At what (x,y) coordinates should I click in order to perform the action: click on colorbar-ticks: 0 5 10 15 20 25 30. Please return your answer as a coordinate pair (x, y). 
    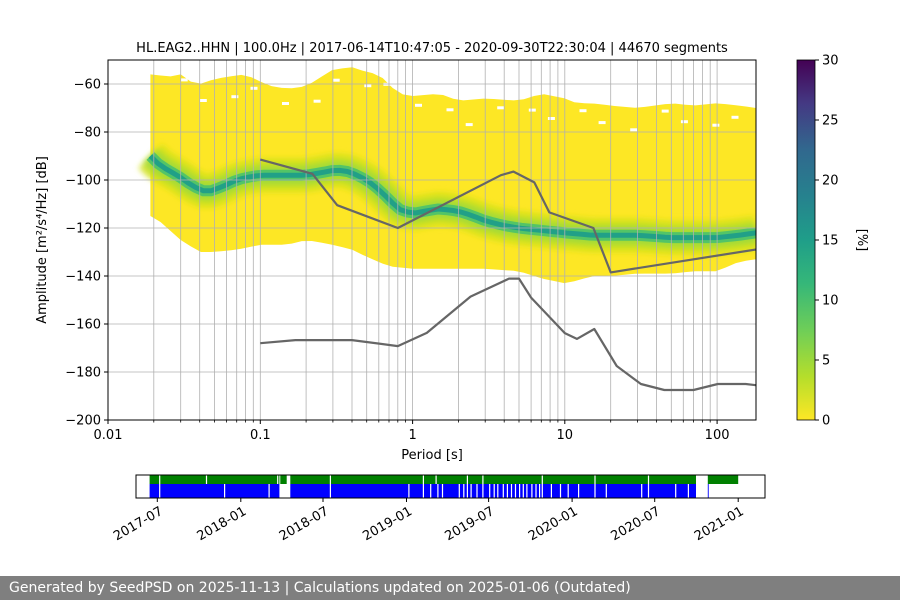
    Looking at the image, I should click on (827, 241).